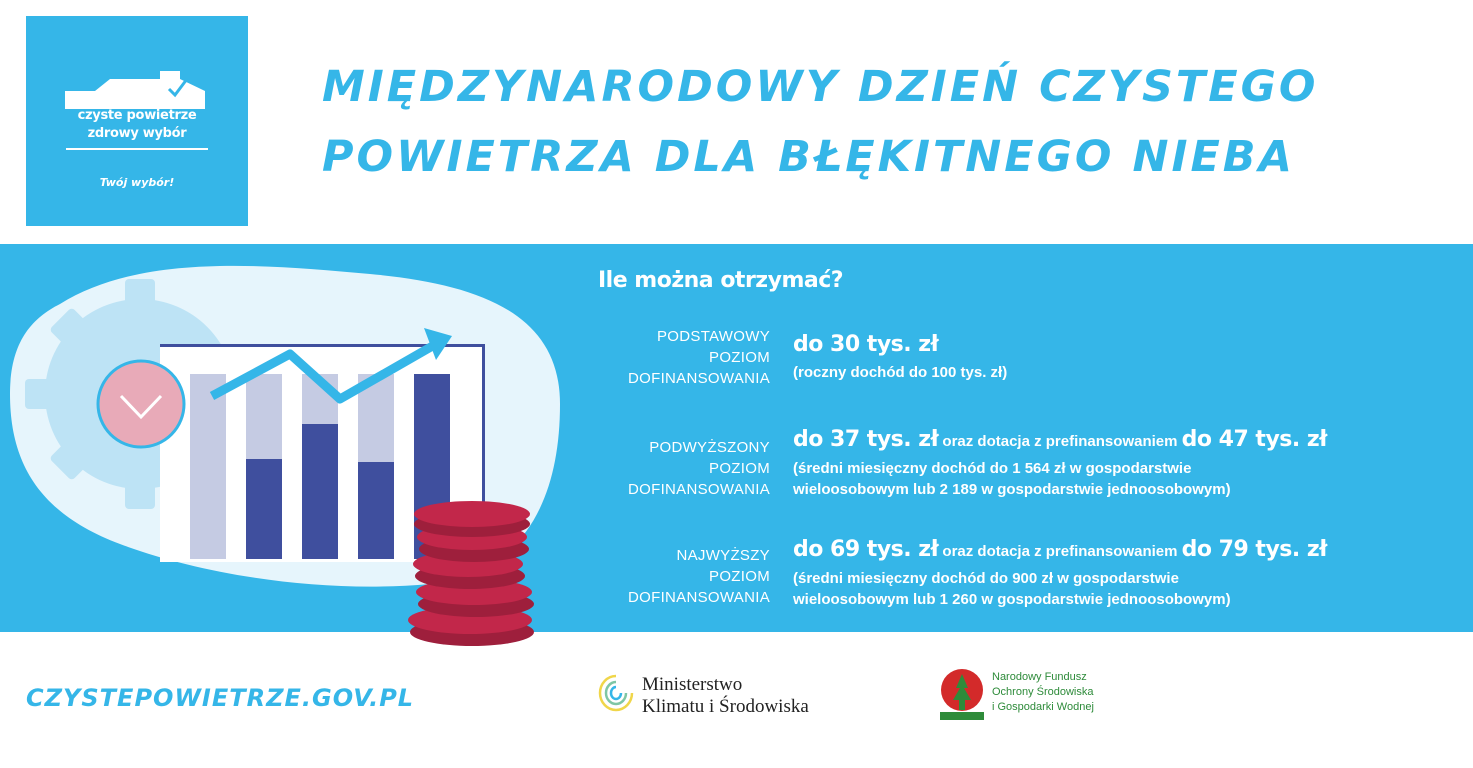 The height and width of the screenshot is (768, 1473). I want to click on title-line-1: MIĘDZYNARODOWY DZIEŃ CZYSTEGO, so click(820, 87).